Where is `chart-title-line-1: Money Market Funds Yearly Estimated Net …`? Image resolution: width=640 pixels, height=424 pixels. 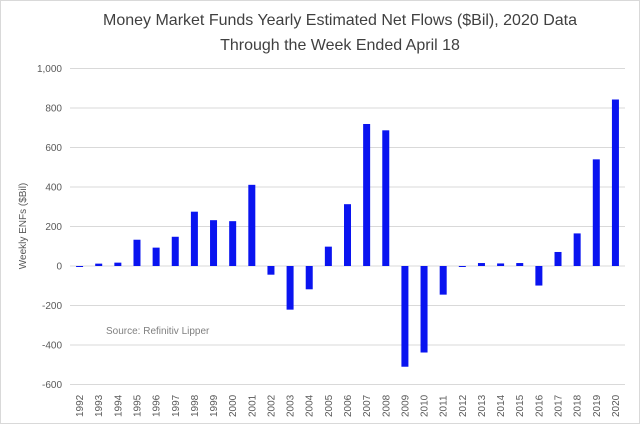
chart-title-line-1: Money Market Funds Yearly Estimated Net … is located at coordinates (340, 20).